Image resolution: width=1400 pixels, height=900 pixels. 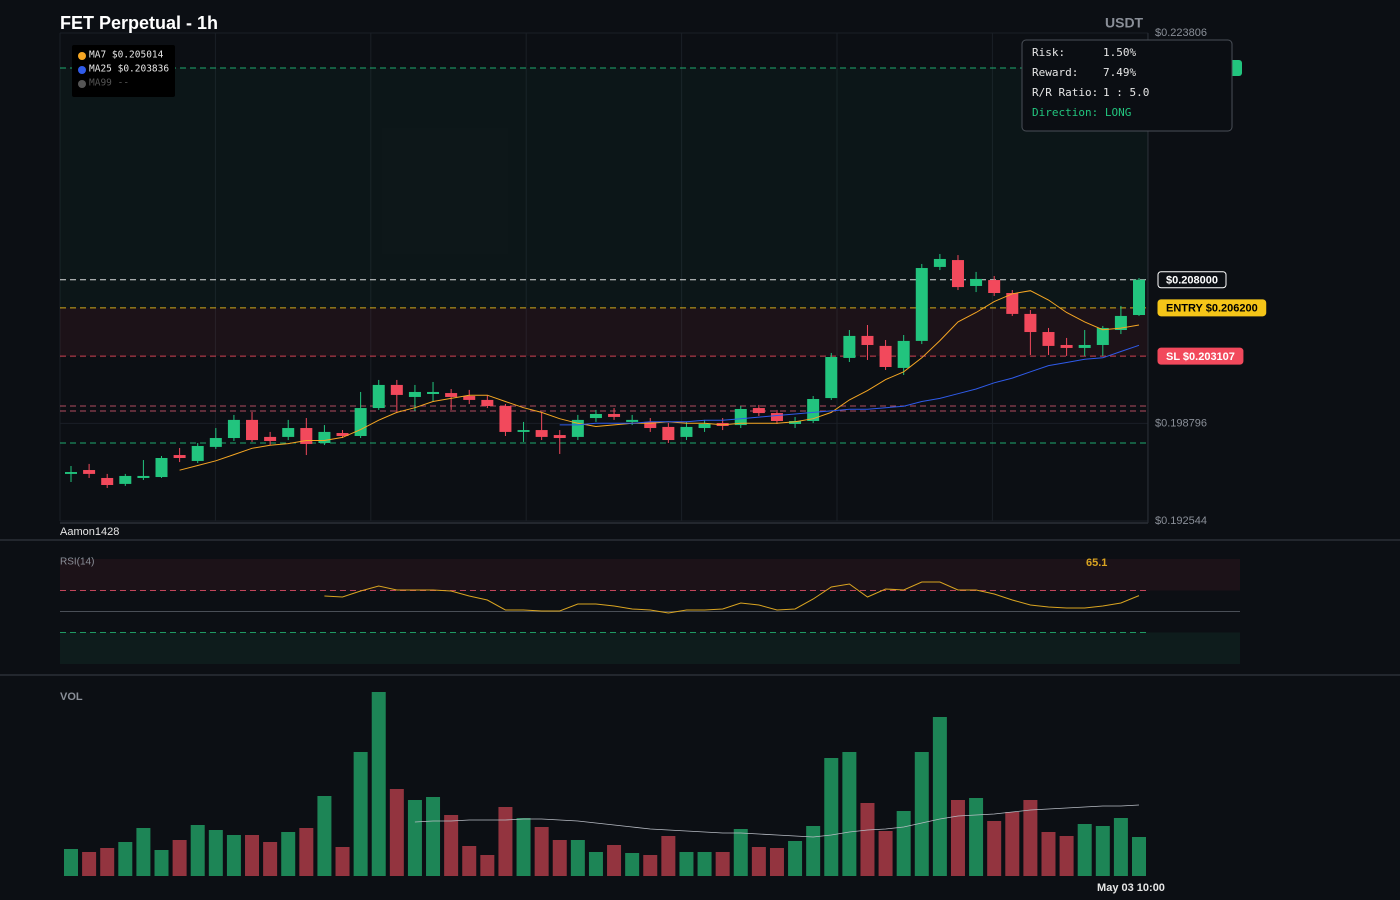 I want to click on currency: USDT, so click(x=1124, y=23).